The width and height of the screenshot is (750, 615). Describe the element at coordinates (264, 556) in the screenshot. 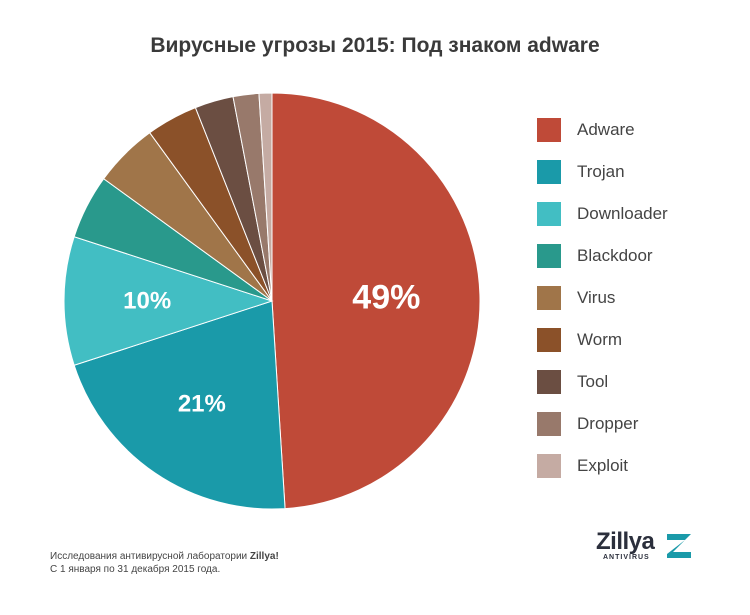

I see `footnote-brand: Zillya!` at that location.